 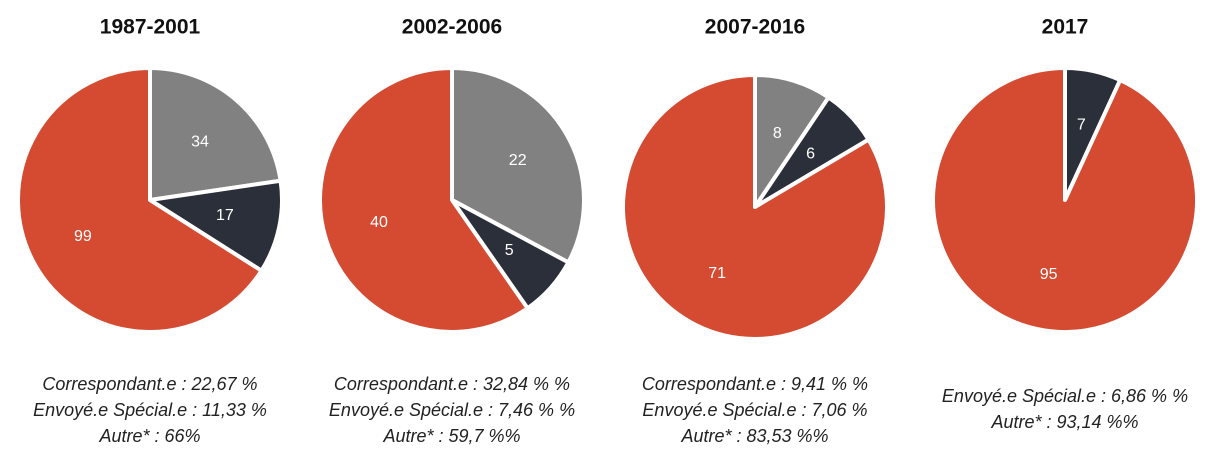 What do you see at coordinates (777, 133) in the screenshot?
I see `slice-label: 8` at bounding box center [777, 133].